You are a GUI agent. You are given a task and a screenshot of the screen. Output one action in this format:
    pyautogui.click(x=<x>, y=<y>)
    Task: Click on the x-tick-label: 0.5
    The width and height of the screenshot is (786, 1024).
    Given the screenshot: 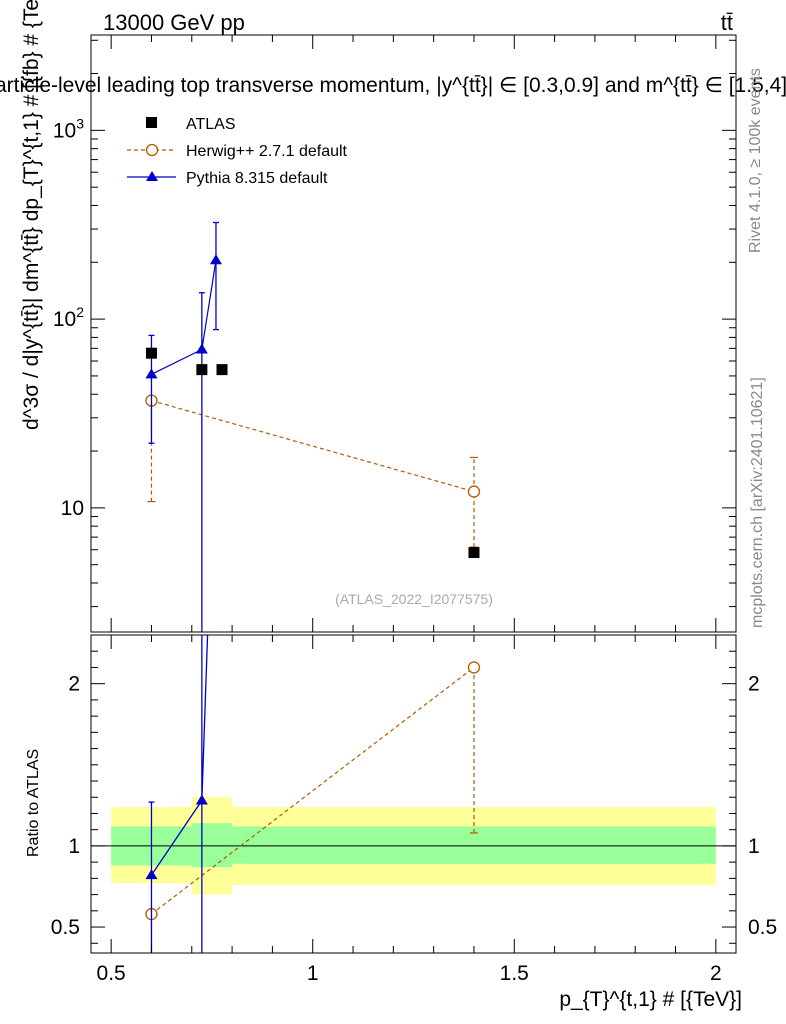 What is the action you would take?
    pyautogui.click(x=111, y=973)
    